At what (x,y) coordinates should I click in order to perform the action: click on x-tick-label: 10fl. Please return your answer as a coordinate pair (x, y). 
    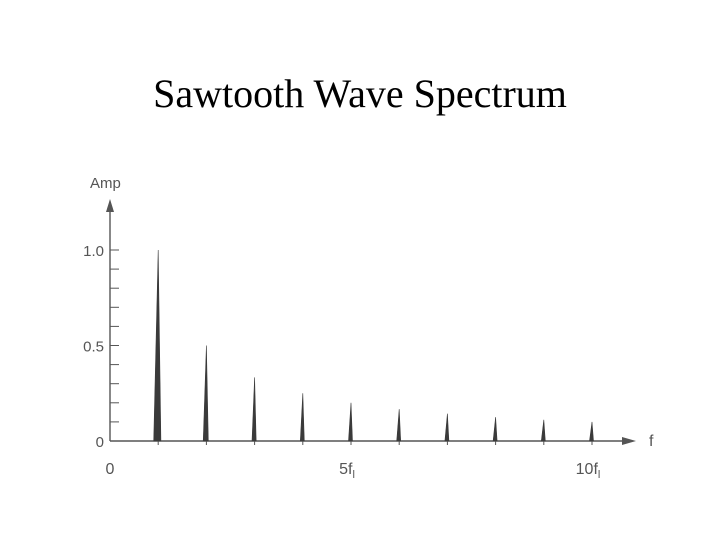
    Looking at the image, I should click on (588, 471).